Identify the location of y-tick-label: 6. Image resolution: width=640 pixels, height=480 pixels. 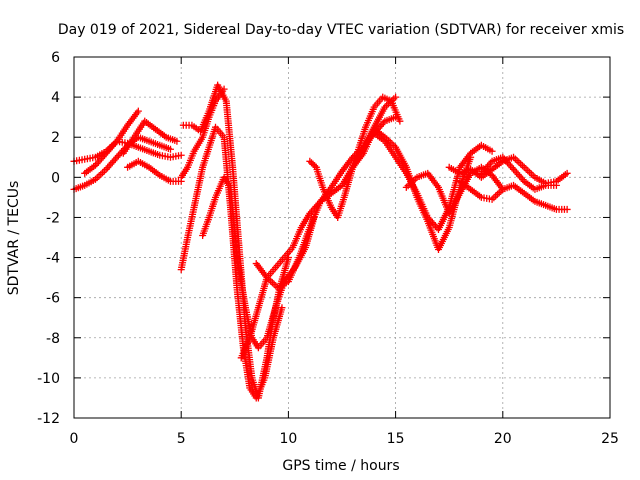
(55, 58).